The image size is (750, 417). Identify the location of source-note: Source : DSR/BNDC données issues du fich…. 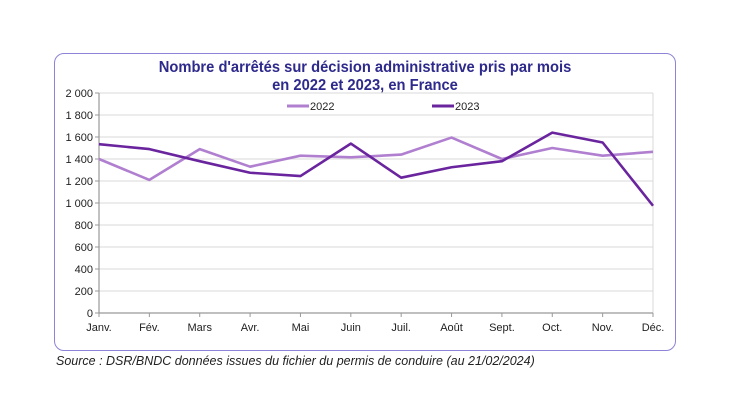
(295, 361).